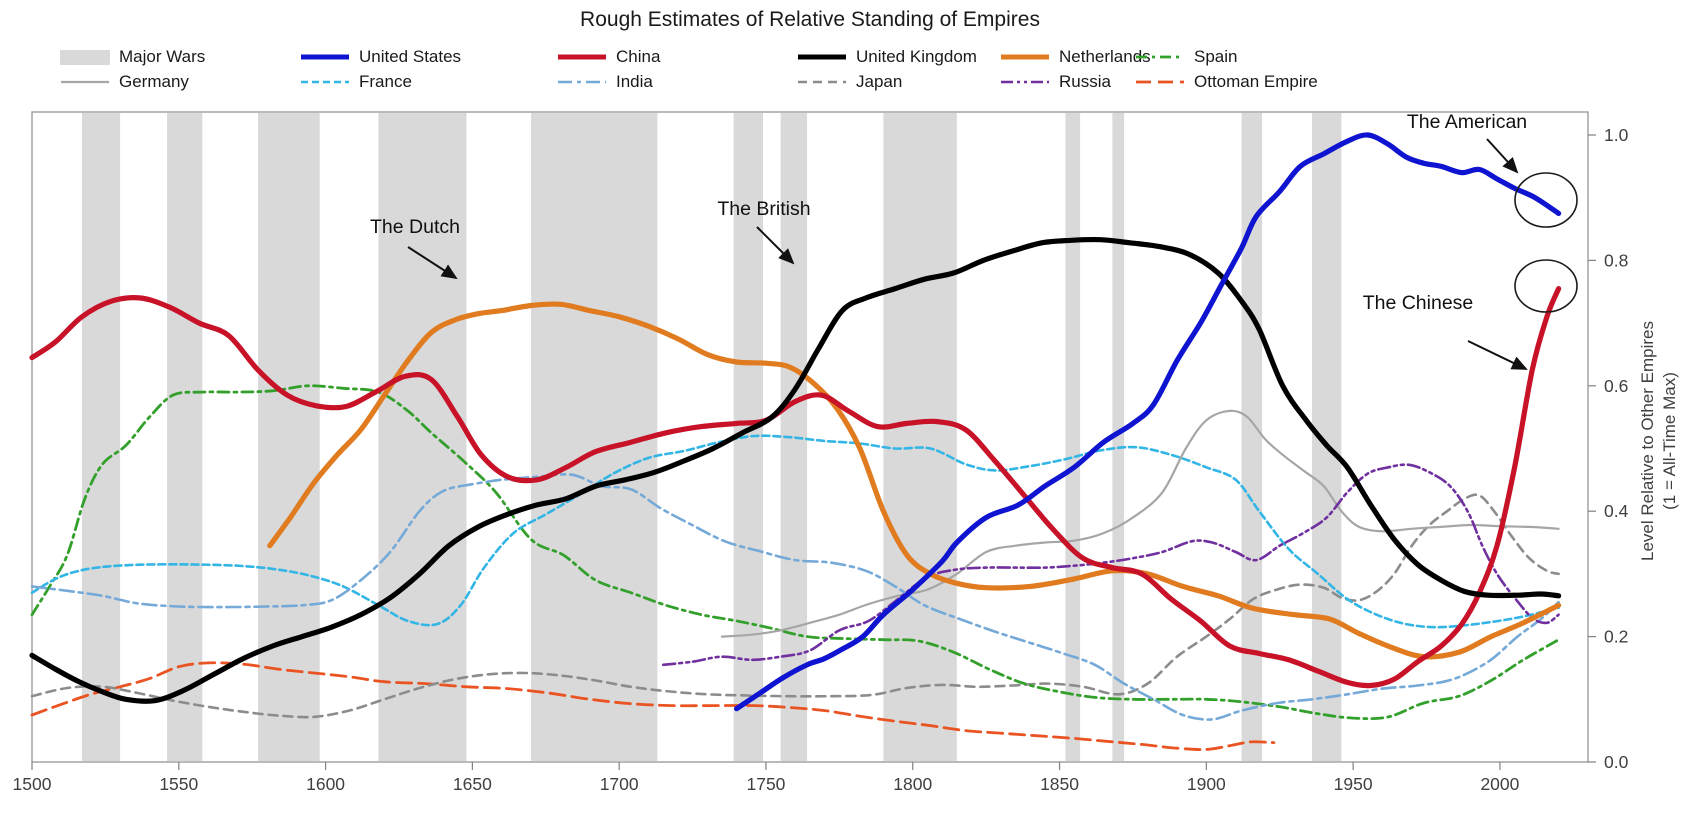  Describe the element at coordinates (763, 209) in the screenshot. I see `annotation-label: The British` at that location.